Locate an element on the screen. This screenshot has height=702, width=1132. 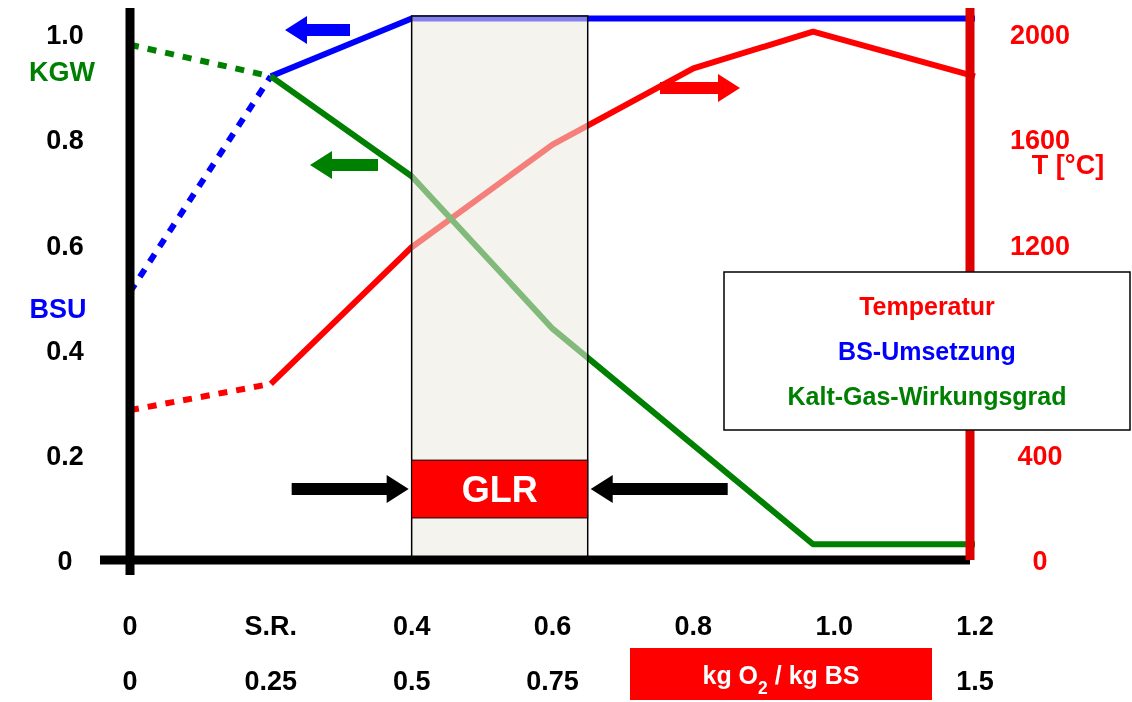
x2-axis-title: kg O$_{2}$ / kg BS is located at coordinates (781, 679).